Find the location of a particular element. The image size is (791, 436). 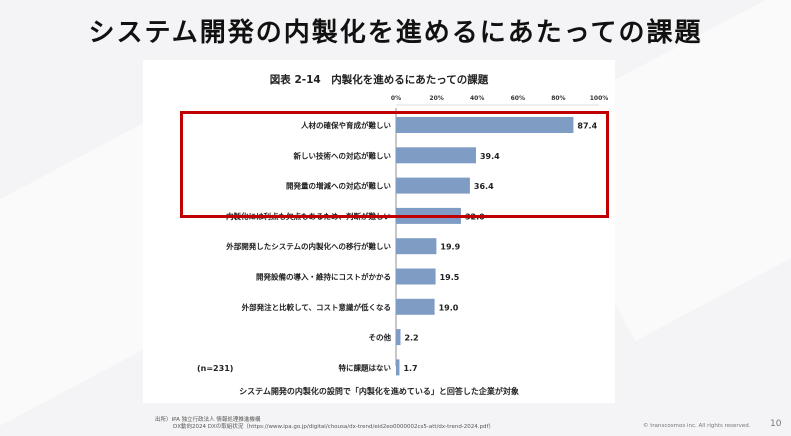

copyright: © transcosmos inc. All rights reserved. is located at coordinates (697, 426).